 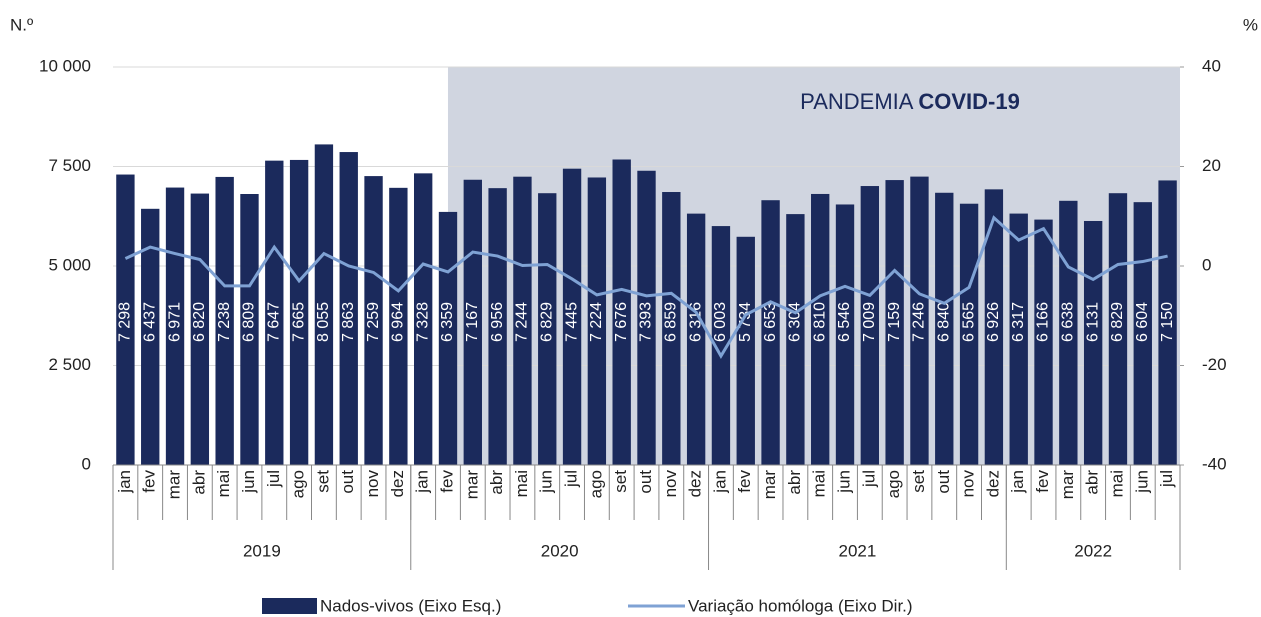 What do you see at coordinates (695, 322) in the screenshot?
I see `value-label: 6 316` at bounding box center [695, 322].